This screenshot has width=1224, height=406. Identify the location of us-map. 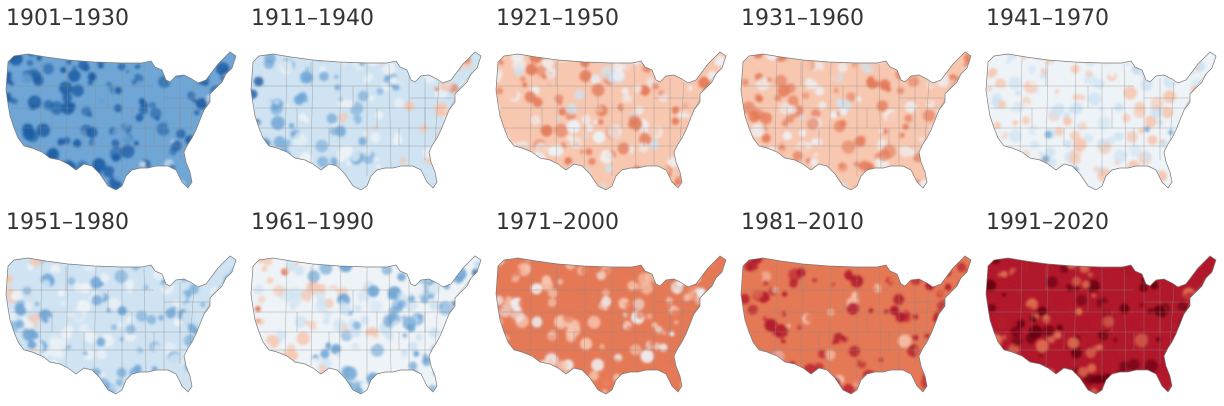
(1101, 325).